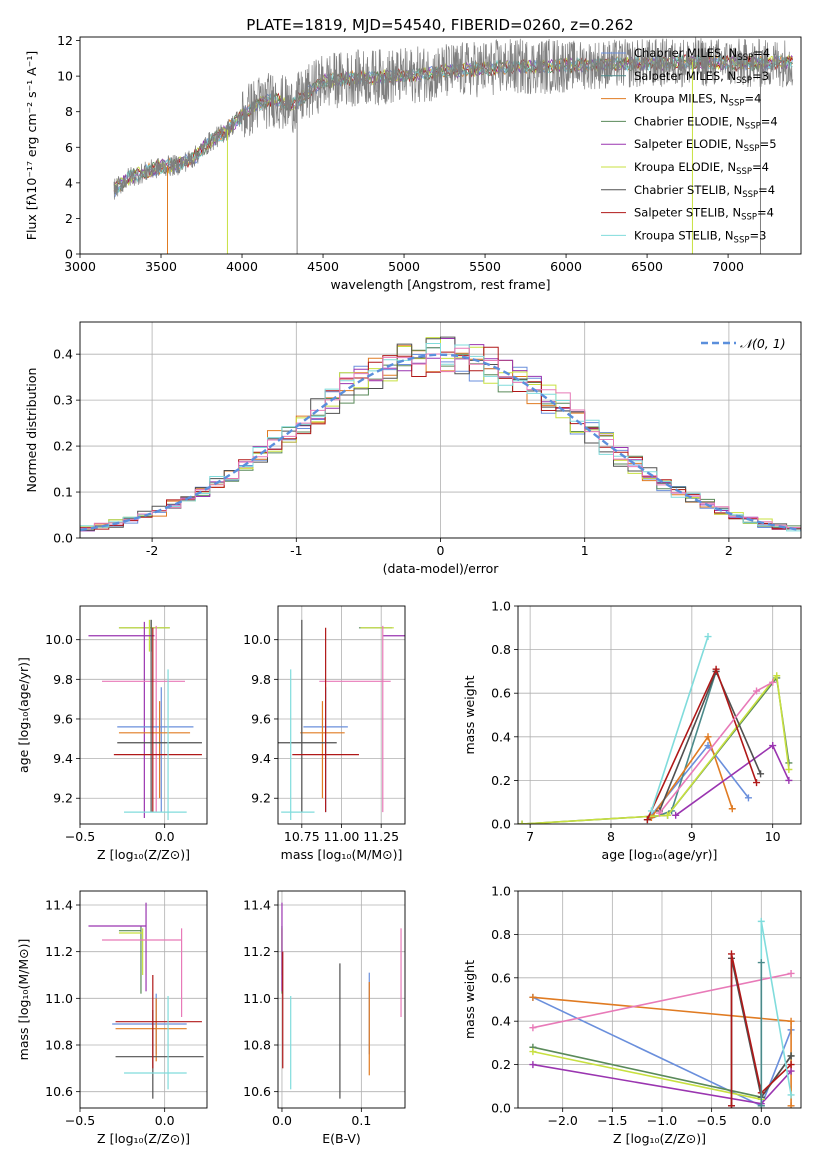  Describe the element at coordinates (485, 266) in the screenshot. I see `x-tick-label: 5500` at that location.